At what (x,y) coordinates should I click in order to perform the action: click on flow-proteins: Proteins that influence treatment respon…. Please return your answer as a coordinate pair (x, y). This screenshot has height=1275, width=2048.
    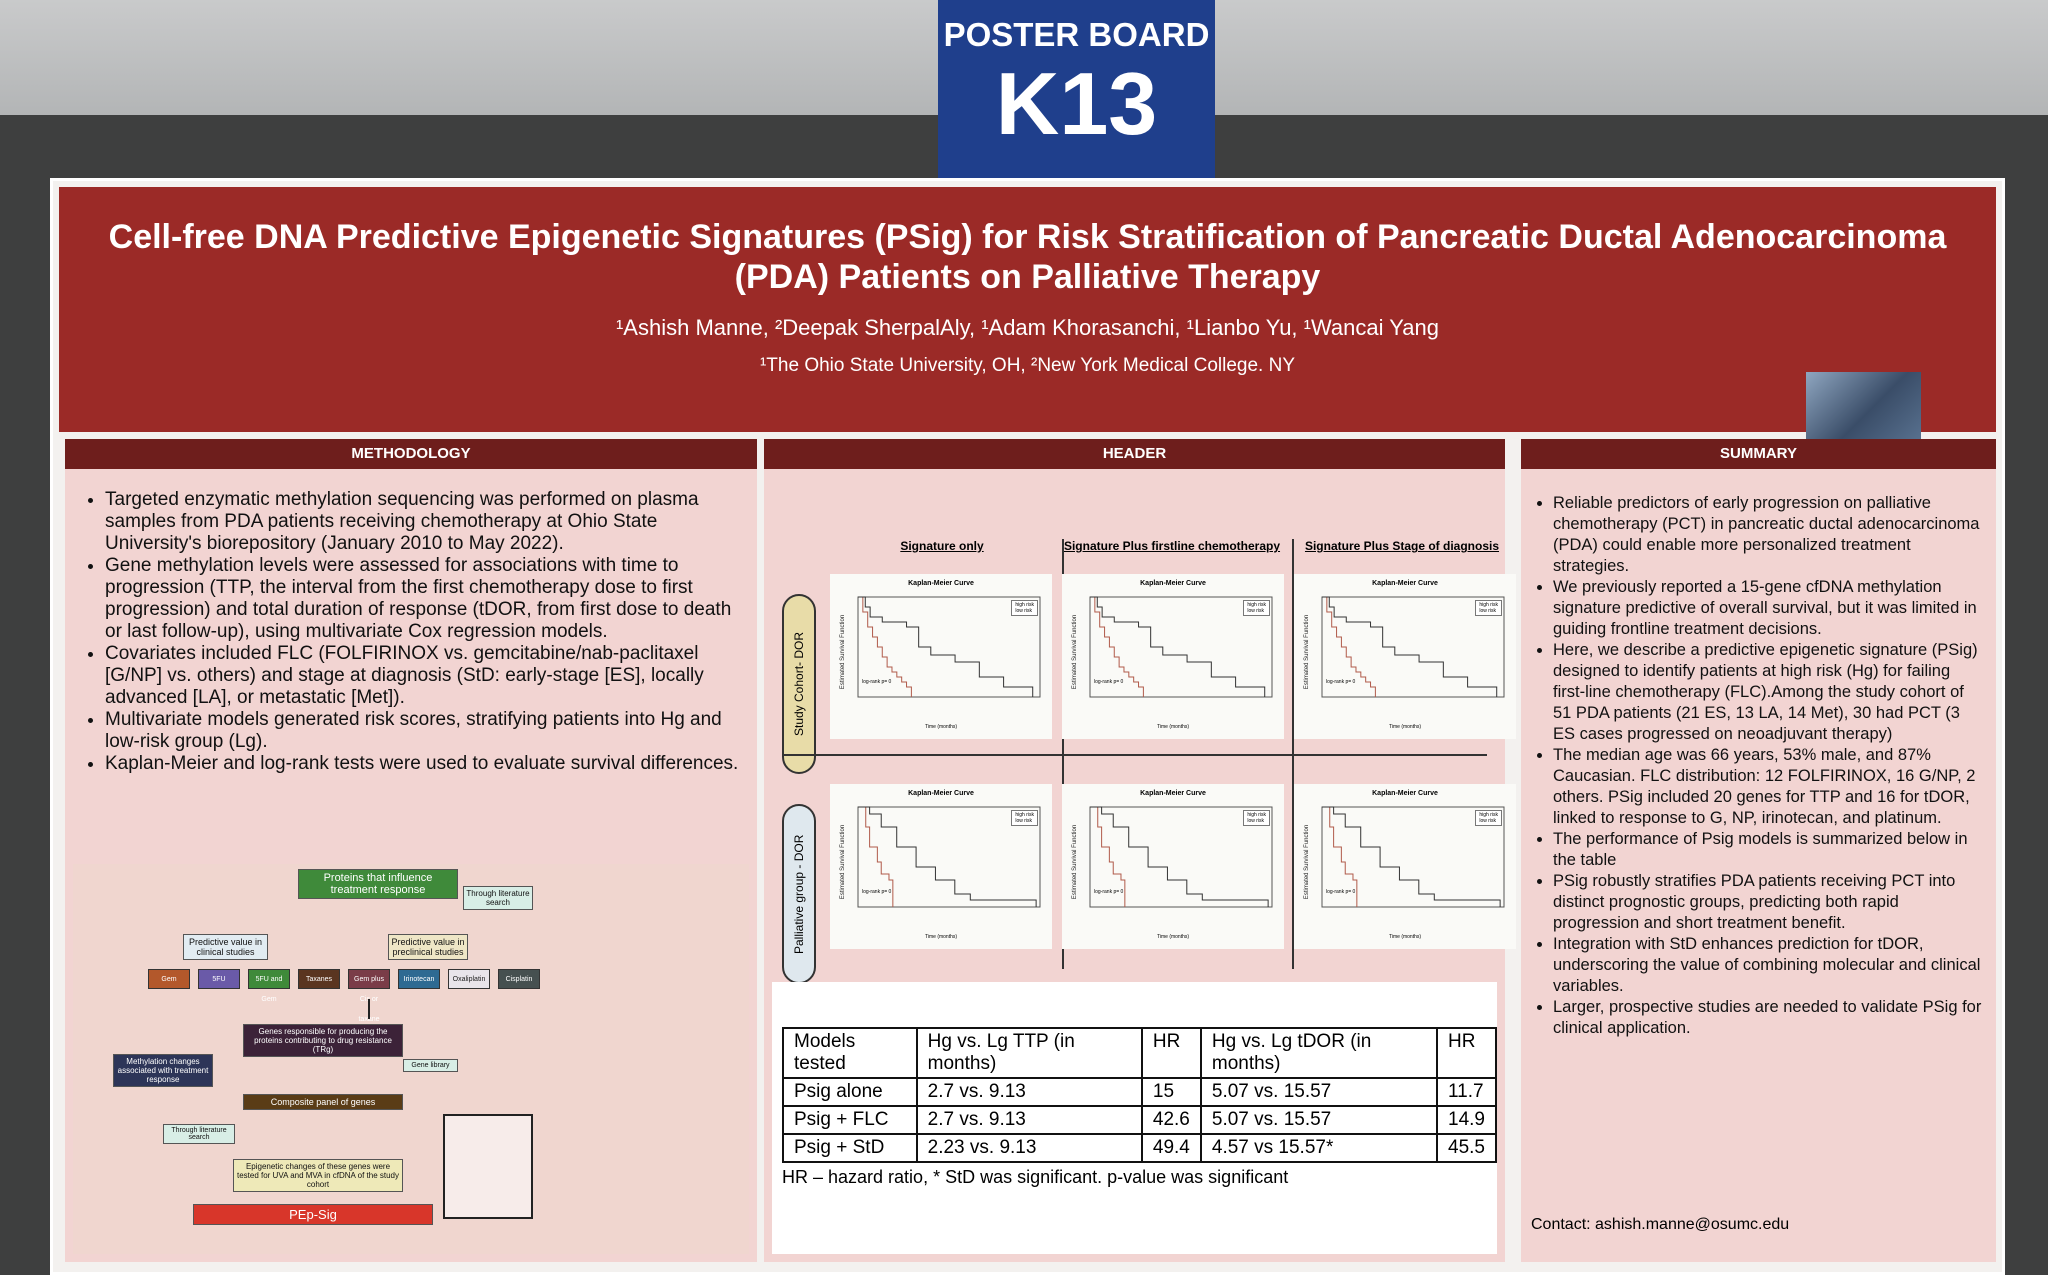
    Looking at the image, I should click on (378, 884).